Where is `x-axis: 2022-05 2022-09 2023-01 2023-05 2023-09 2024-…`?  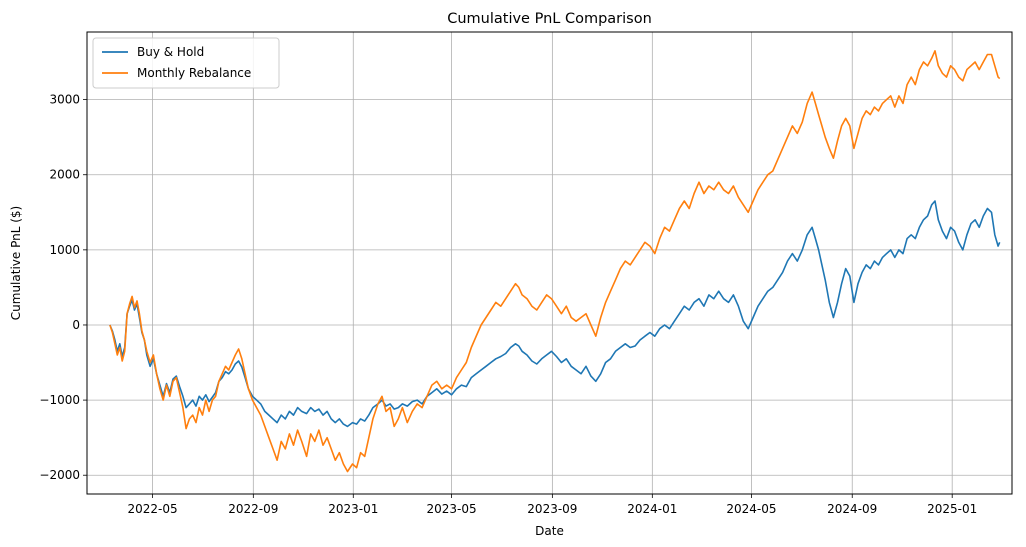 x-axis: 2022-05 2022-09 2023-01 2023-05 2023-09 2024-… is located at coordinates (552, 505).